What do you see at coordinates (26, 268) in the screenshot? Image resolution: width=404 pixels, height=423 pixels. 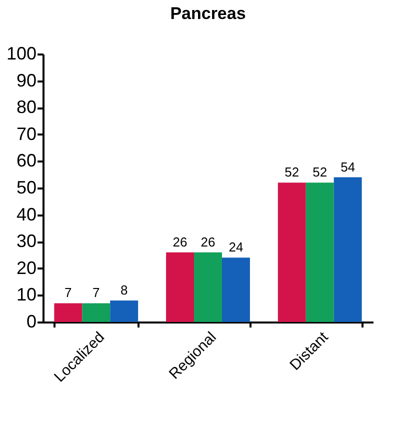 I see `y-tick-label: 20` at bounding box center [26, 268].